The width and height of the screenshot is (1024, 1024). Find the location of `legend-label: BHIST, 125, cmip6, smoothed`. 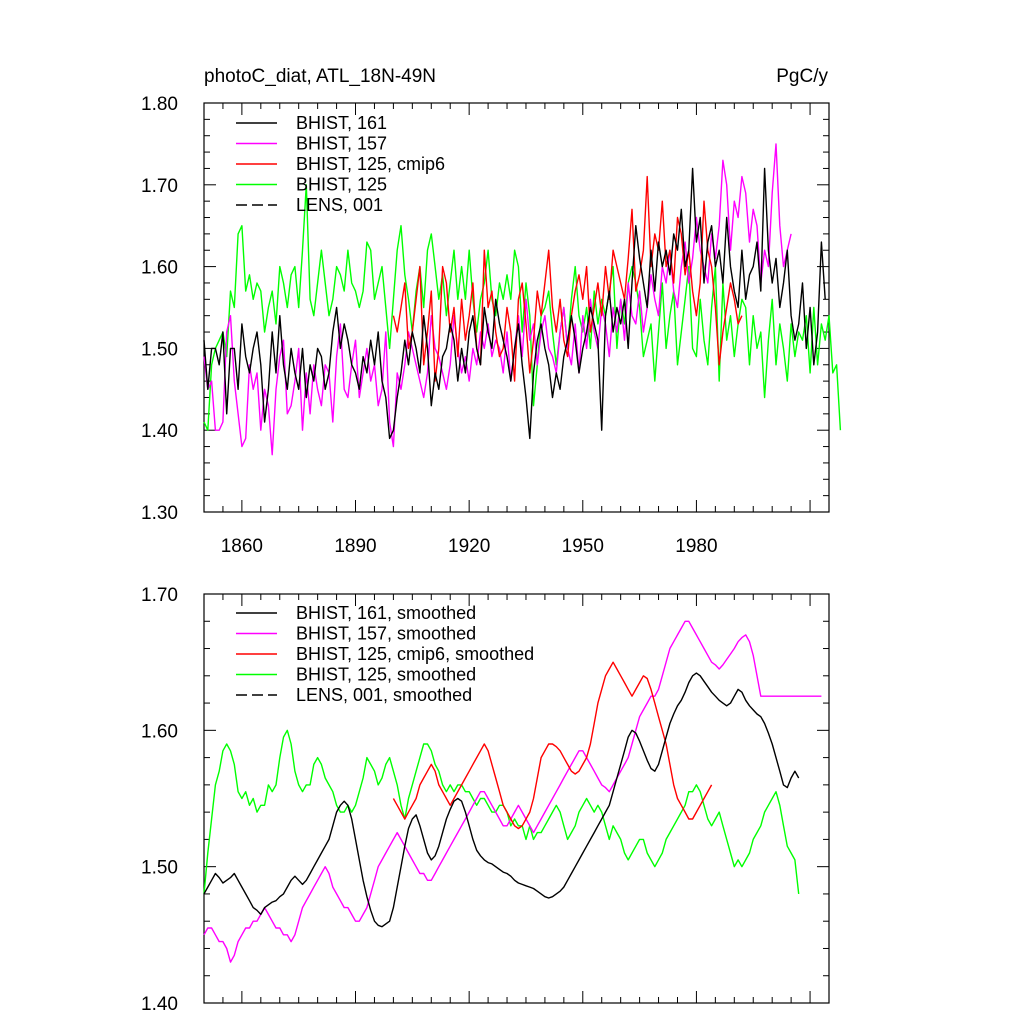

legend-label: BHIST, 125, cmip6, smoothed is located at coordinates (415, 654).